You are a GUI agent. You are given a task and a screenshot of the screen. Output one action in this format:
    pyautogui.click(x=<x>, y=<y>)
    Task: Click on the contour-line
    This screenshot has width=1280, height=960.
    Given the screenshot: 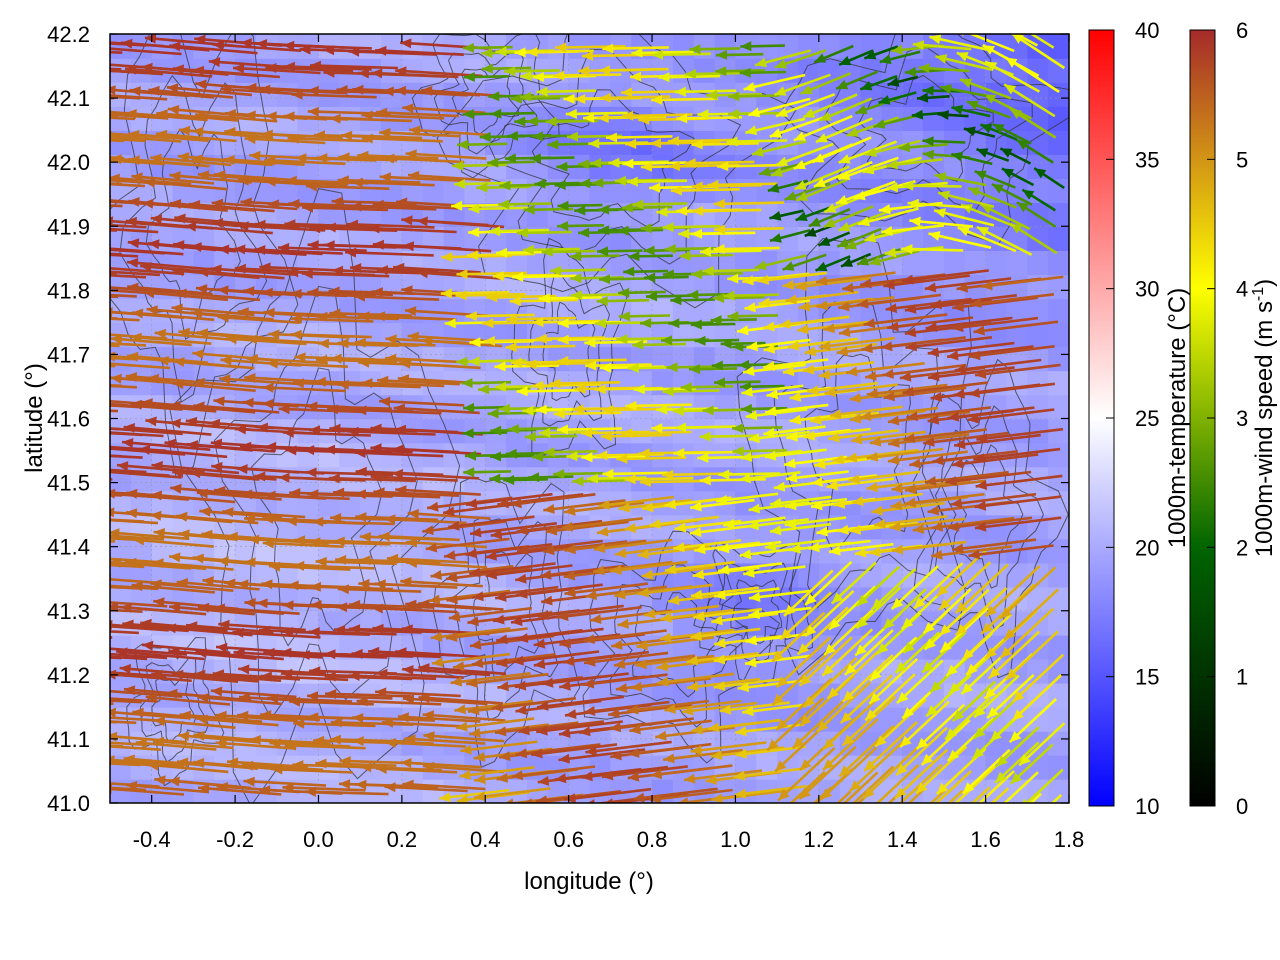 What is the action you would take?
    pyautogui.click(x=928, y=127)
    